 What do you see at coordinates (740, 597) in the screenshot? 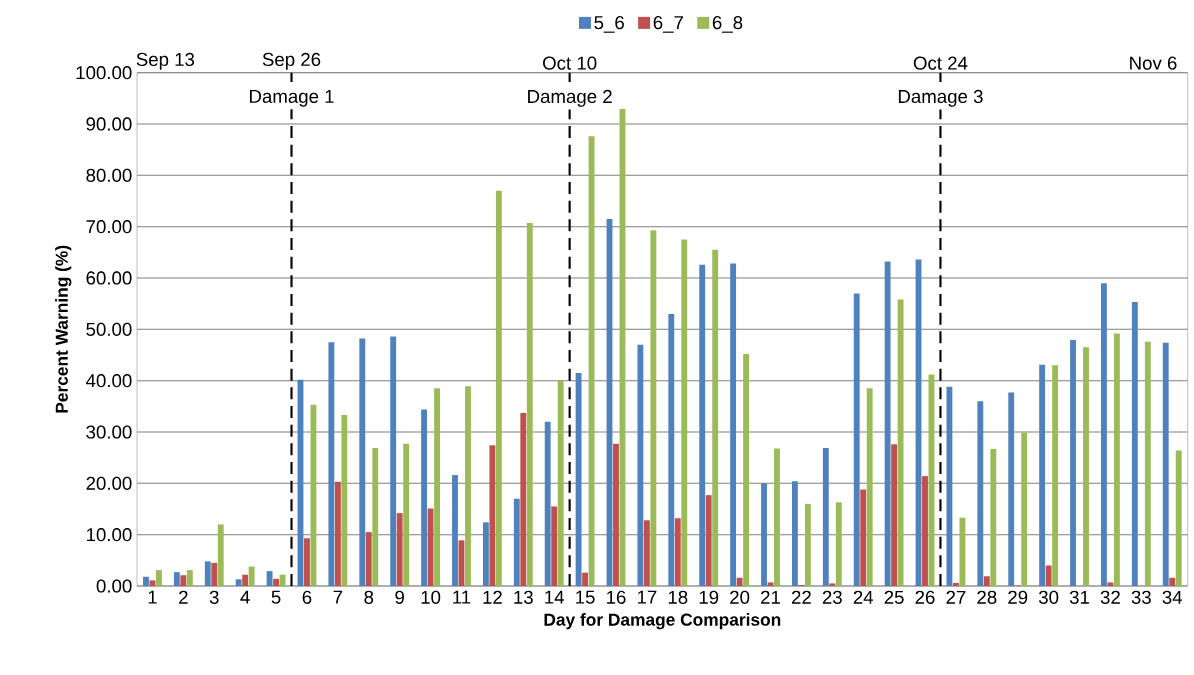
I see `x-tick-label: 20` at bounding box center [740, 597].